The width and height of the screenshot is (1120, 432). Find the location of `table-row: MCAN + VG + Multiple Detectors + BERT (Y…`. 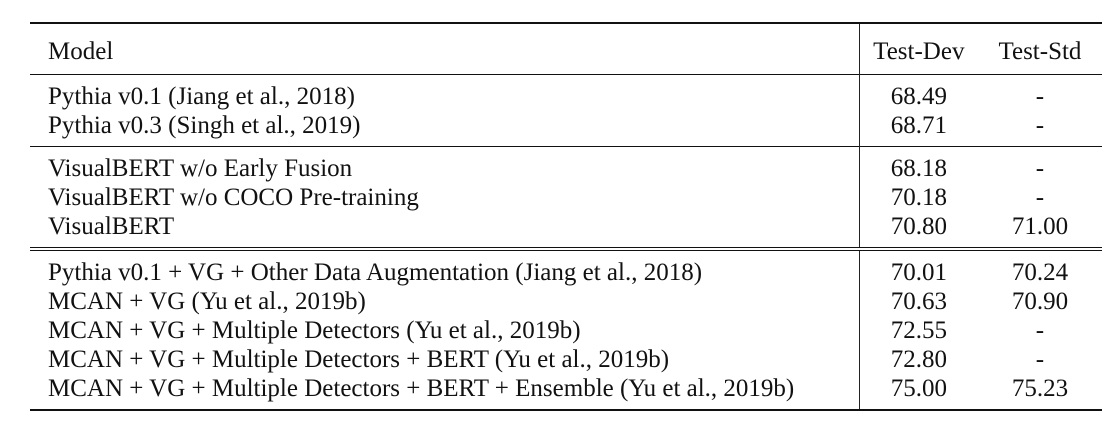

table-row: MCAN + VG + Multiple Detectors + BERT (Y… is located at coordinates (566, 359).